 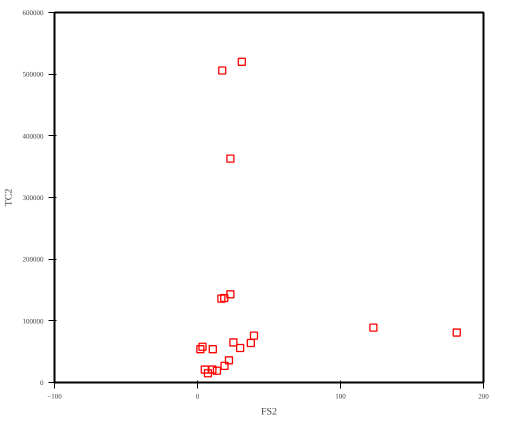 I want to click on y-axis-title: TC2, so click(x=9, y=197).